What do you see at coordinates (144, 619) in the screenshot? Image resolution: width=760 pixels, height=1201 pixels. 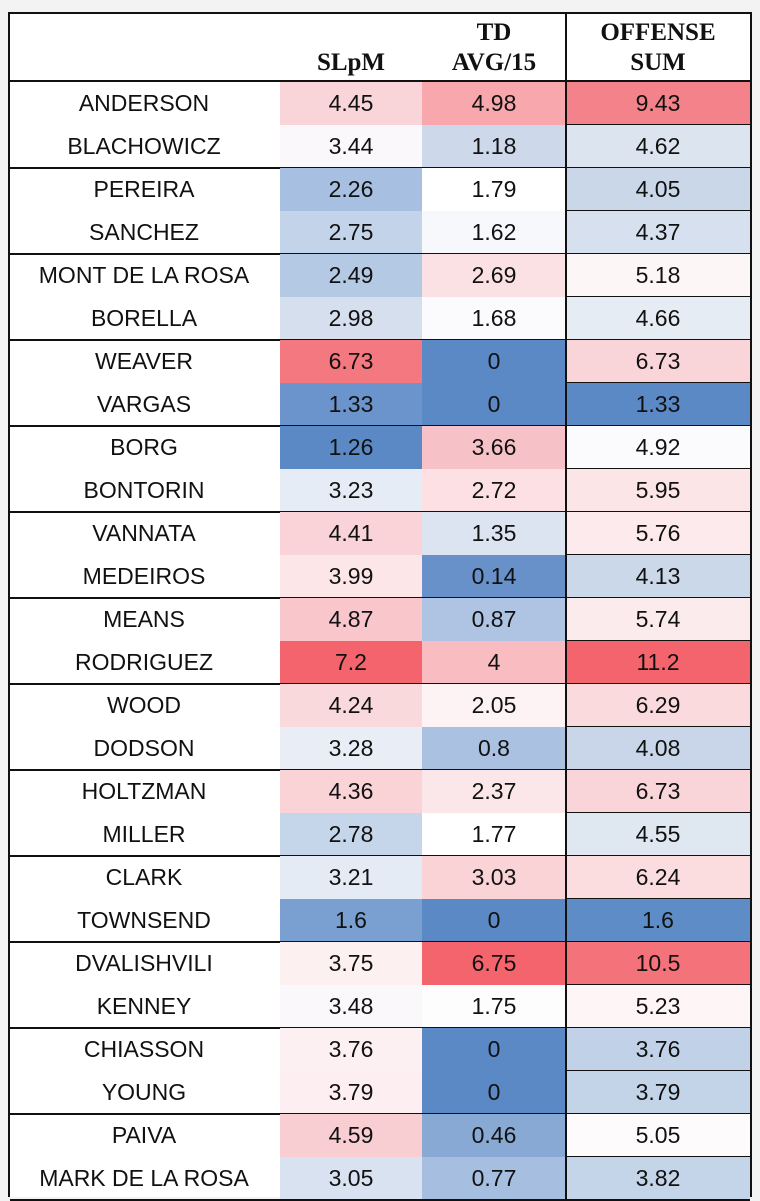 I see `fighter-name: MEANS` at bounding box center [144, 619].